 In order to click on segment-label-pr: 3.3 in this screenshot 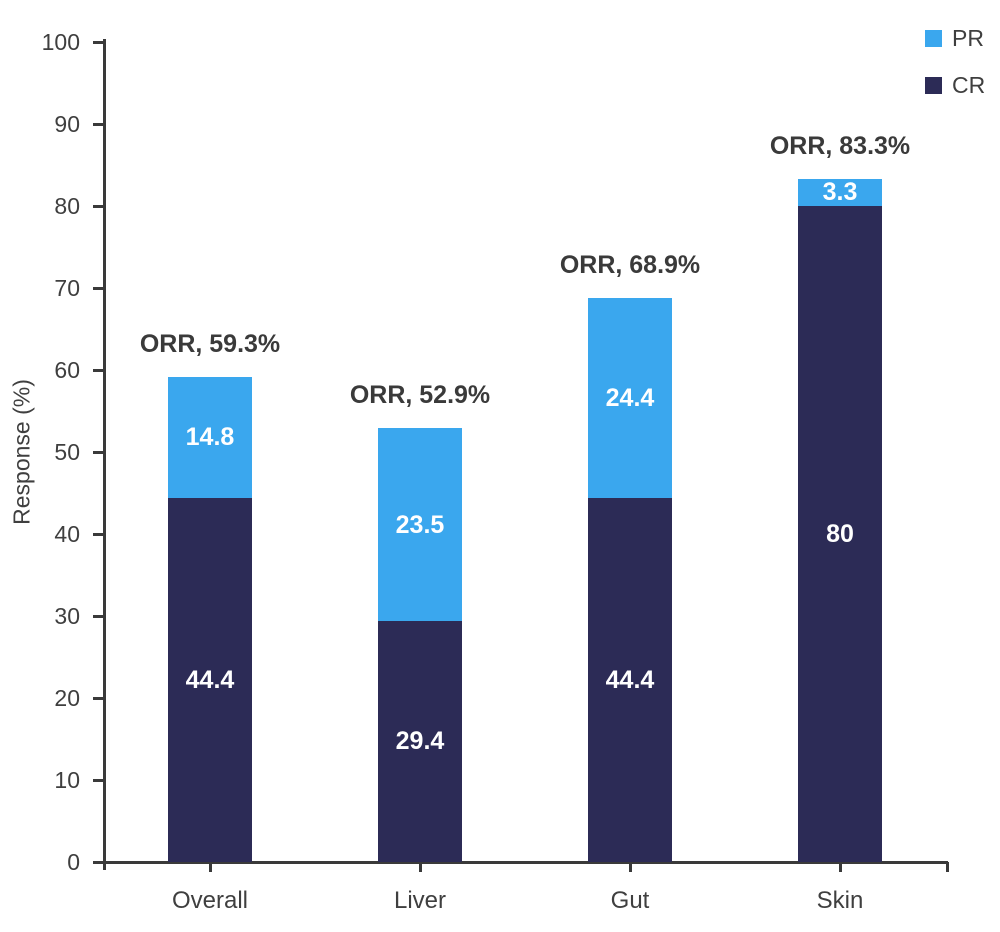, I will do `click(840, 192)`.